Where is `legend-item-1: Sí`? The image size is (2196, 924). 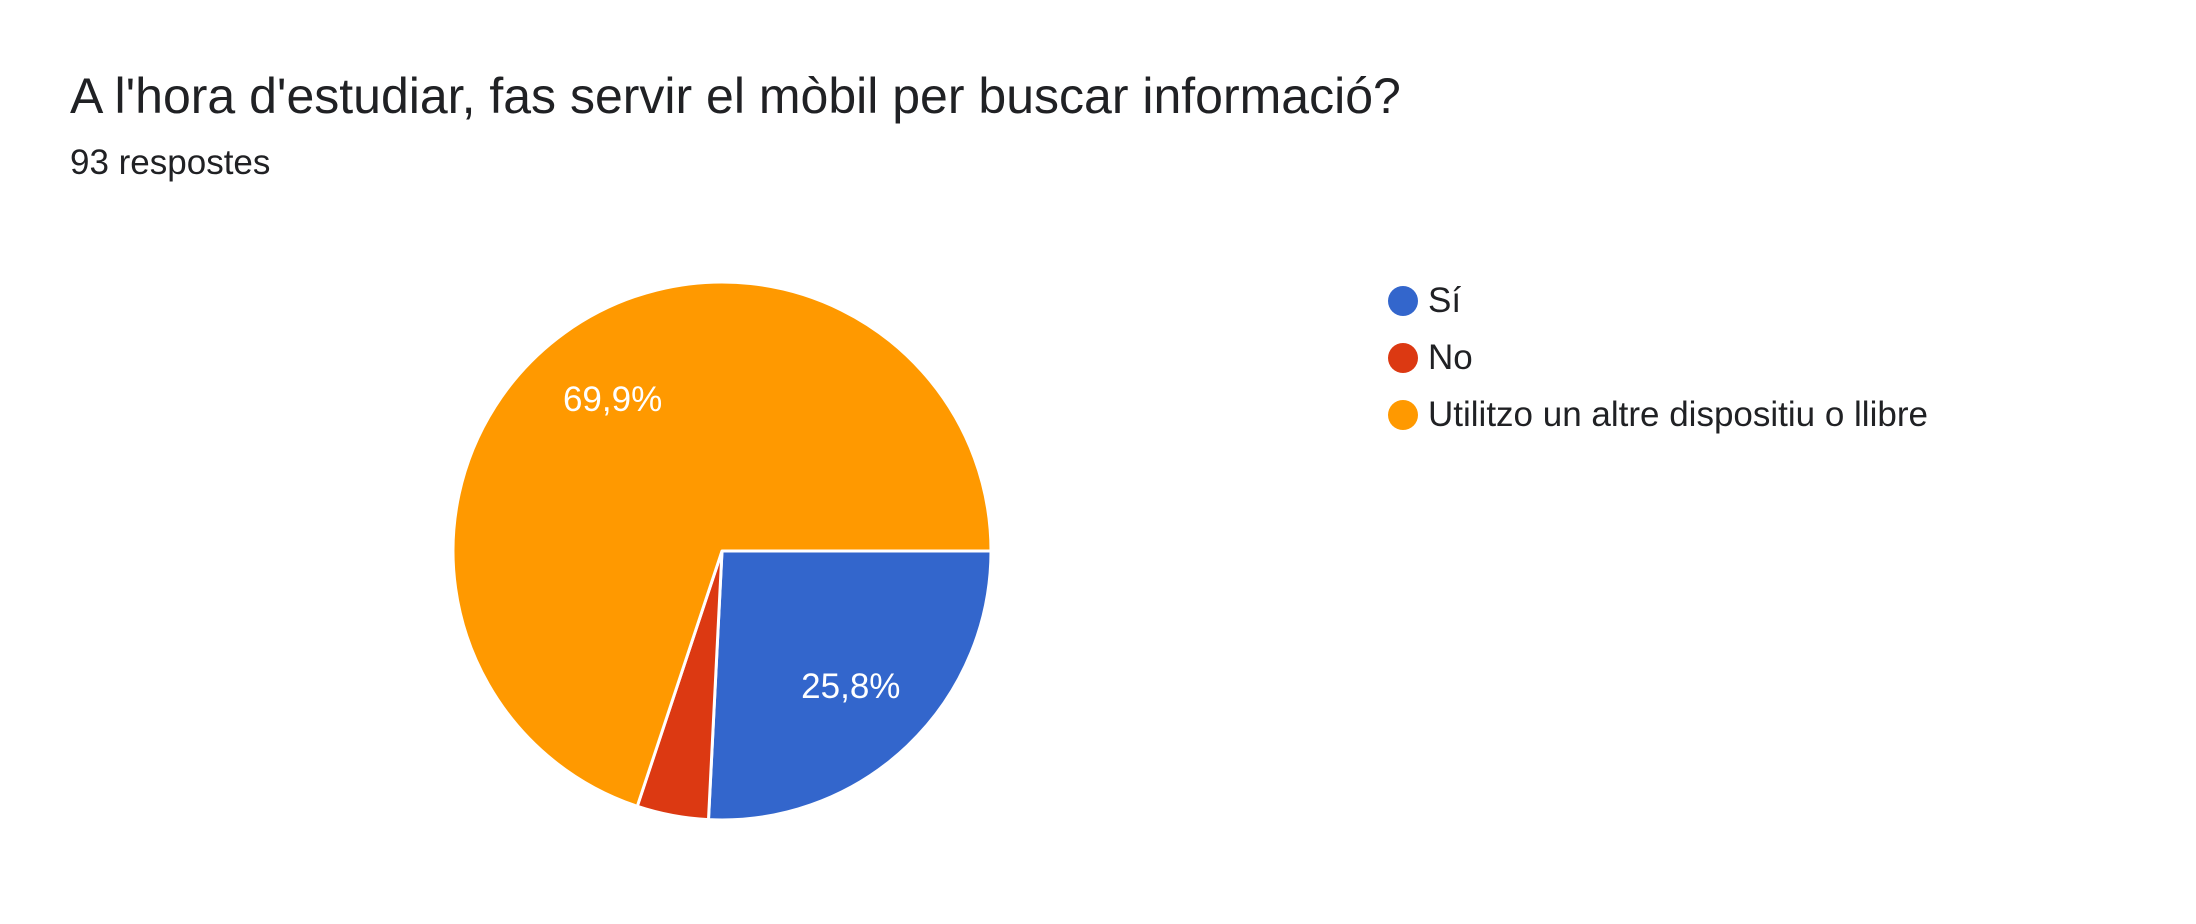
legend-item-1: Sí is located at coordinates (1658, 300).